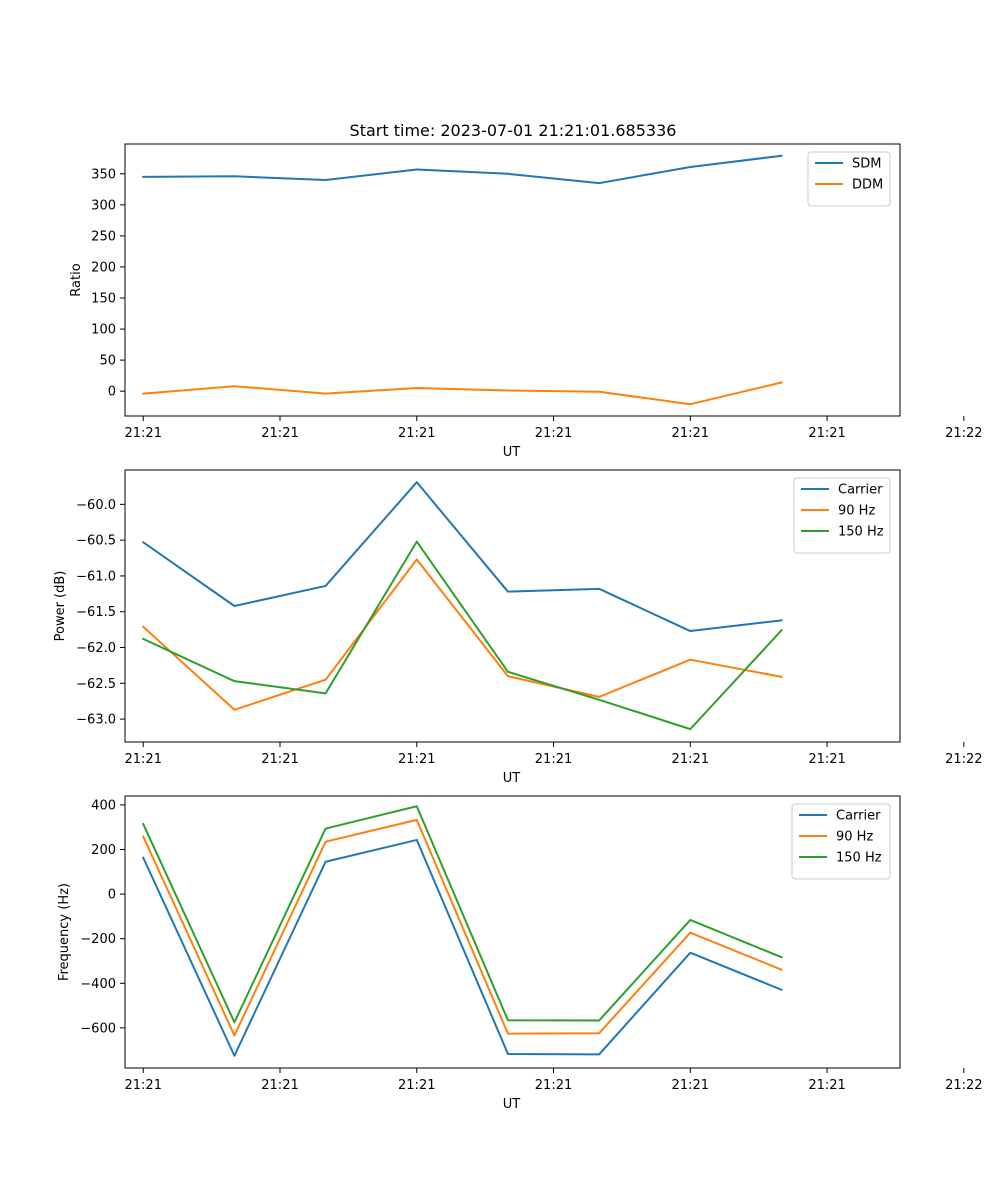 The width and height of the screenshot is (1000, 1200). Describe the element at coordinates (96, 541) in the screenshot. I see `y-tick-label: −60.5` at that location.